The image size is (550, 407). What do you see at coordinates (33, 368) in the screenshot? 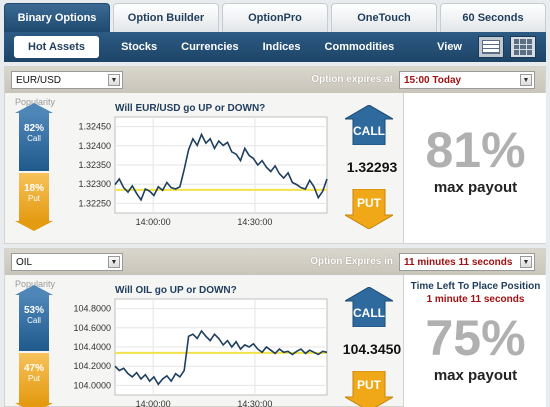
I see `put-percent: 47%` at bounding box center [33, 368].